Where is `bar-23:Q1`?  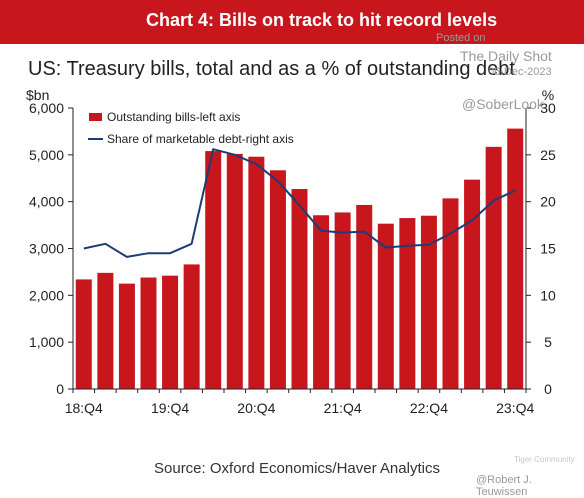
bar-23:Q1 is located at coordinates (451, 293).